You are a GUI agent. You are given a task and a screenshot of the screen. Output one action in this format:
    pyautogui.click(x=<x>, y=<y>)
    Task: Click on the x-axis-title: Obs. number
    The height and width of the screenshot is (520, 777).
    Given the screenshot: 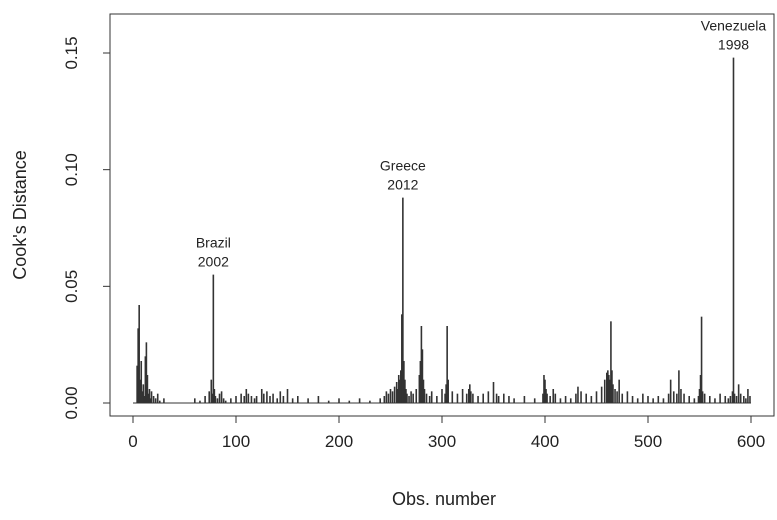 What is the action you would take?
    pyautogui.click(x=444, y=499)
    